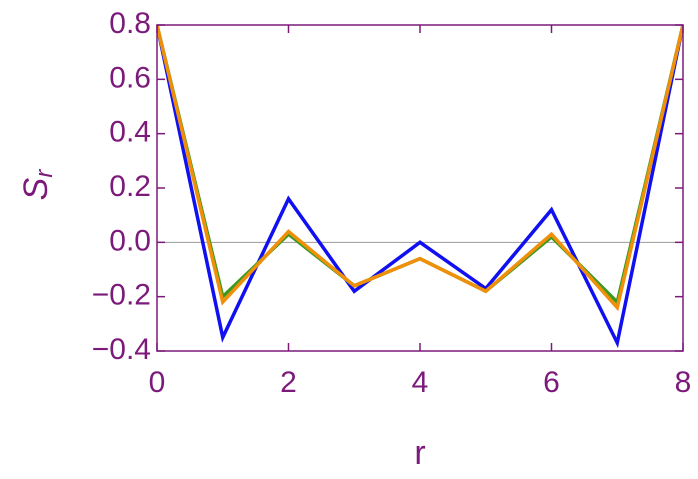 Image resolution: width=698 pixels, height=479 pixels. I want to click on x-tick-label: 8, so click(683, 382).